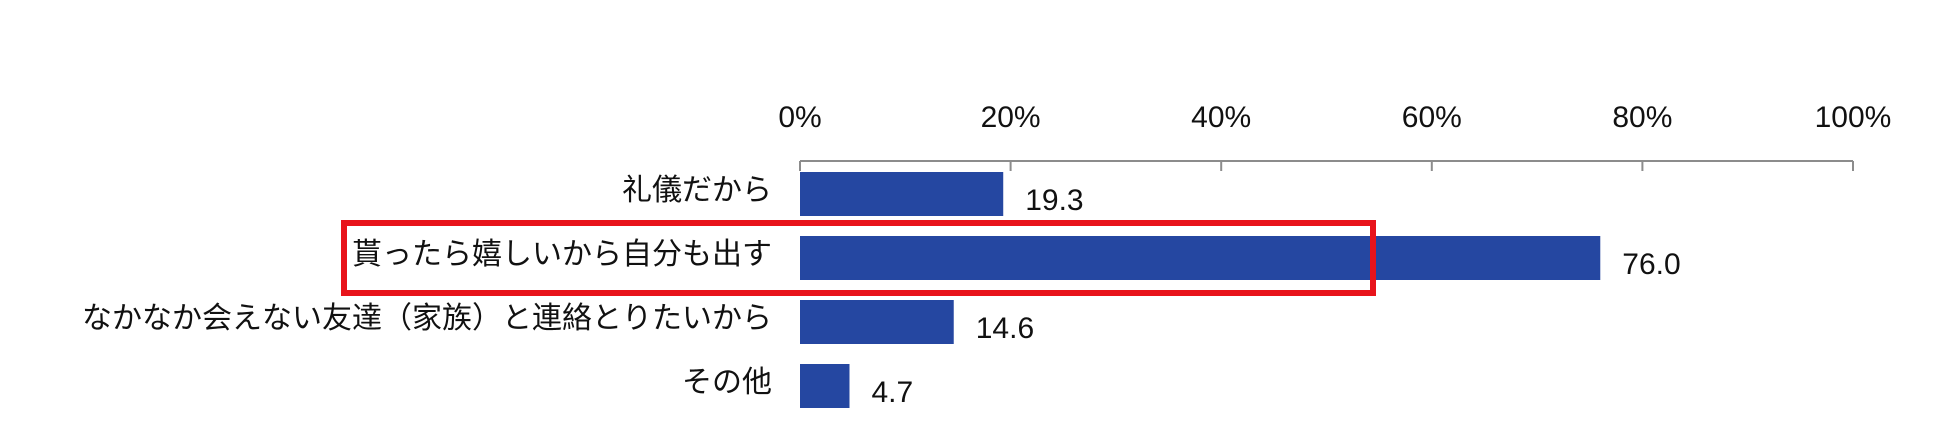 The width and height of the screenshot is (1950, 448). I want to click on category-label: その他, so click(727, 382).